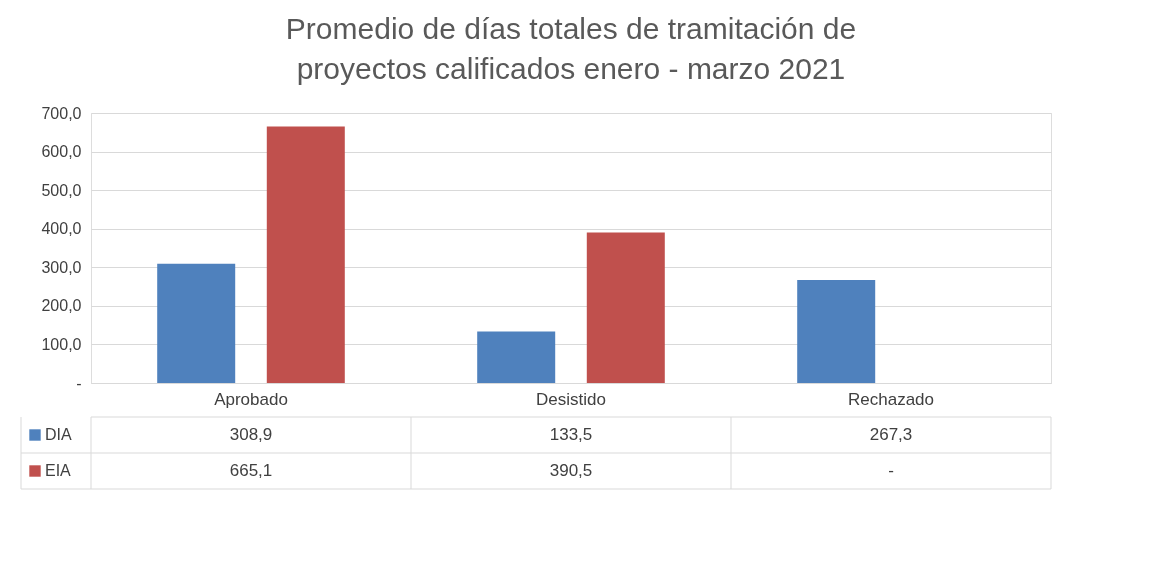 Image resolution: width=1175 pixels, height=566 pixels. What do you see at coordinates (571, 470) in the screenshot?
I see `data-label: 390,5` at bounding box center [571, 470].